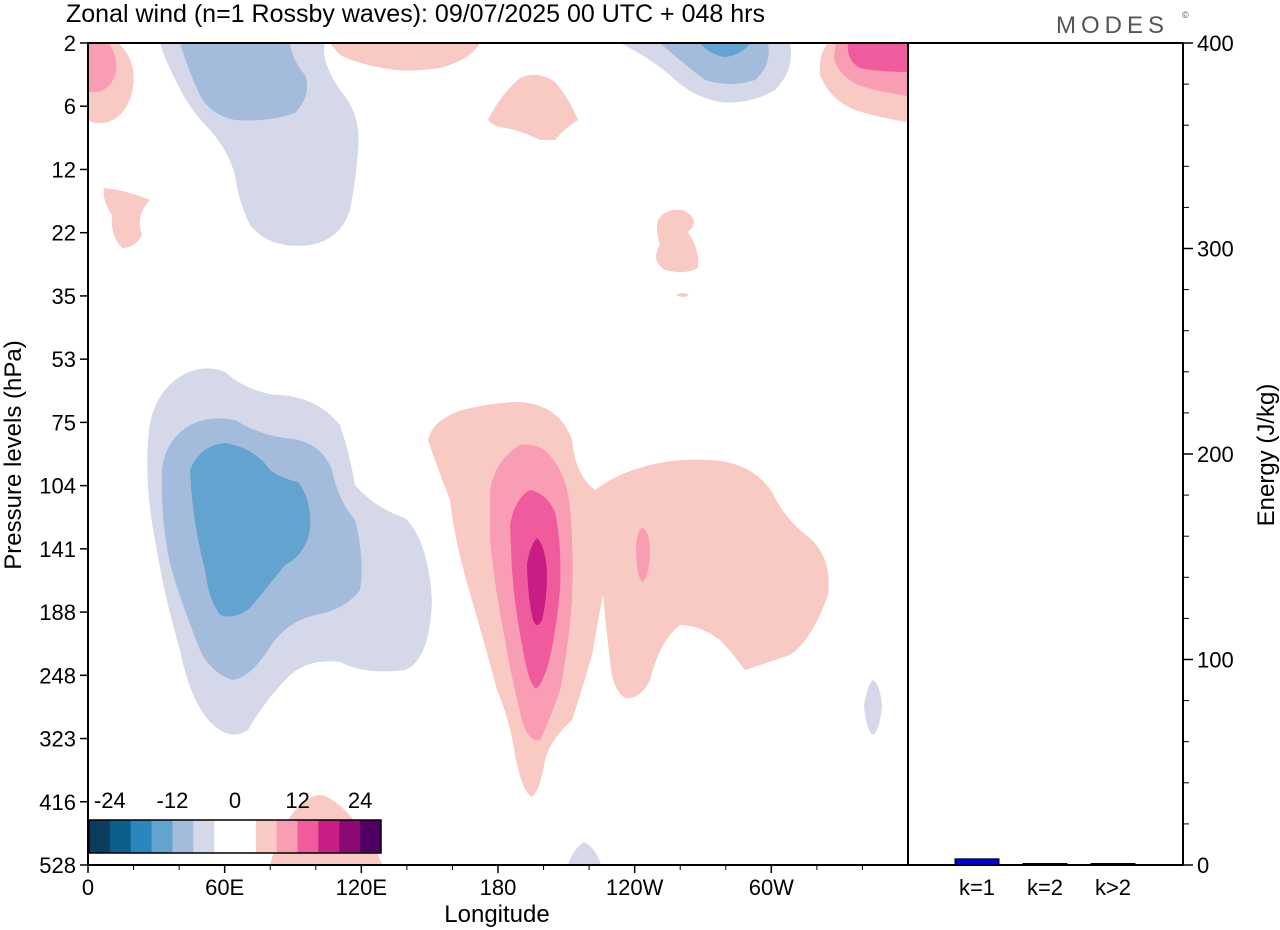  I want to click on y-tick-label: 75, so click(64, 422).